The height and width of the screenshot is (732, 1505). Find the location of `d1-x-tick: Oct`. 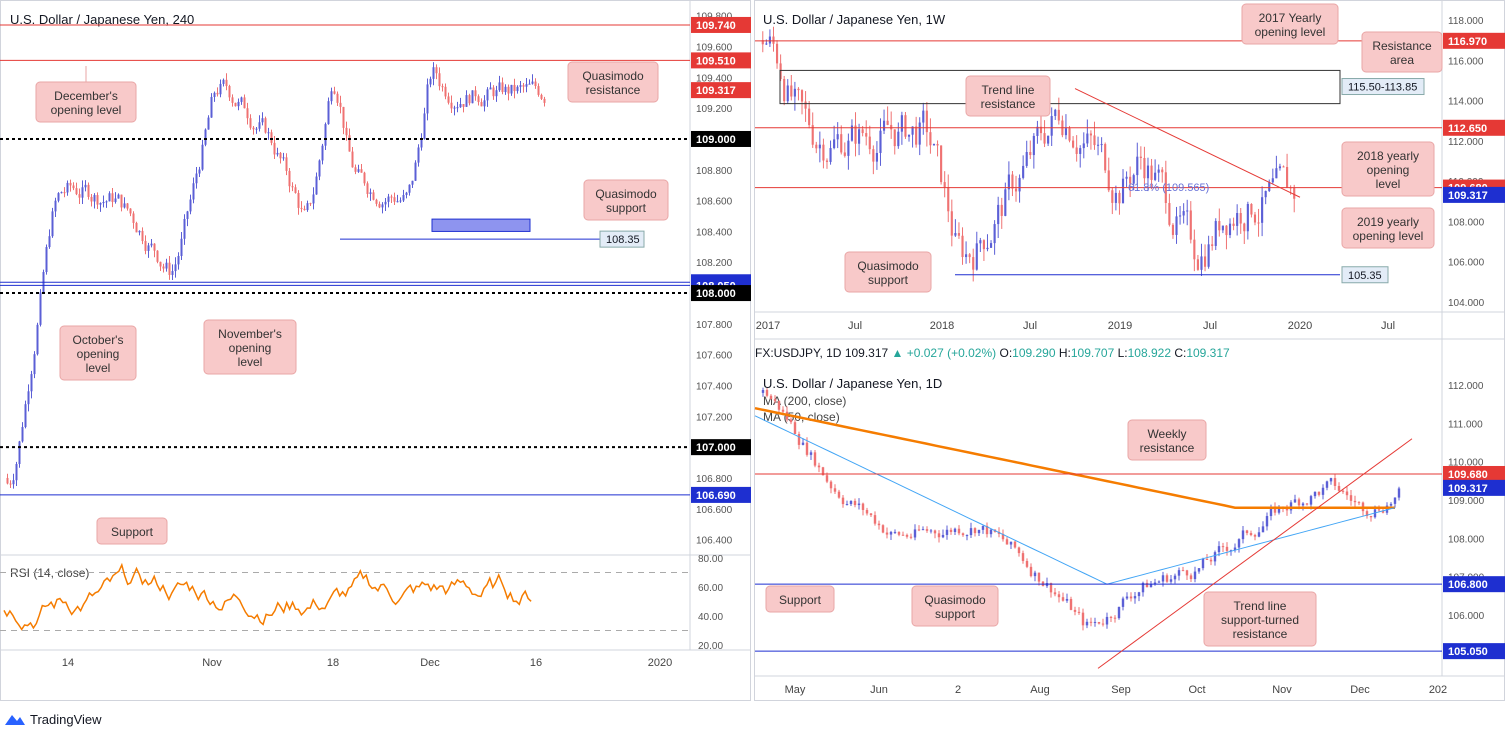

d1-x-tick: Oct is located at coordinates (1196, 690).